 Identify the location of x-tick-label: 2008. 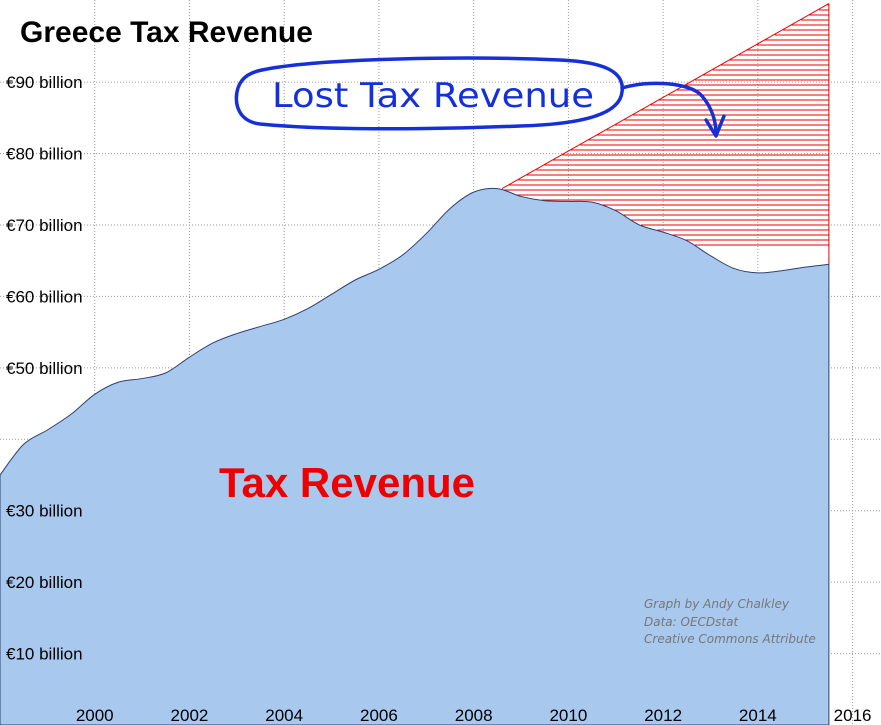
(474, 715).